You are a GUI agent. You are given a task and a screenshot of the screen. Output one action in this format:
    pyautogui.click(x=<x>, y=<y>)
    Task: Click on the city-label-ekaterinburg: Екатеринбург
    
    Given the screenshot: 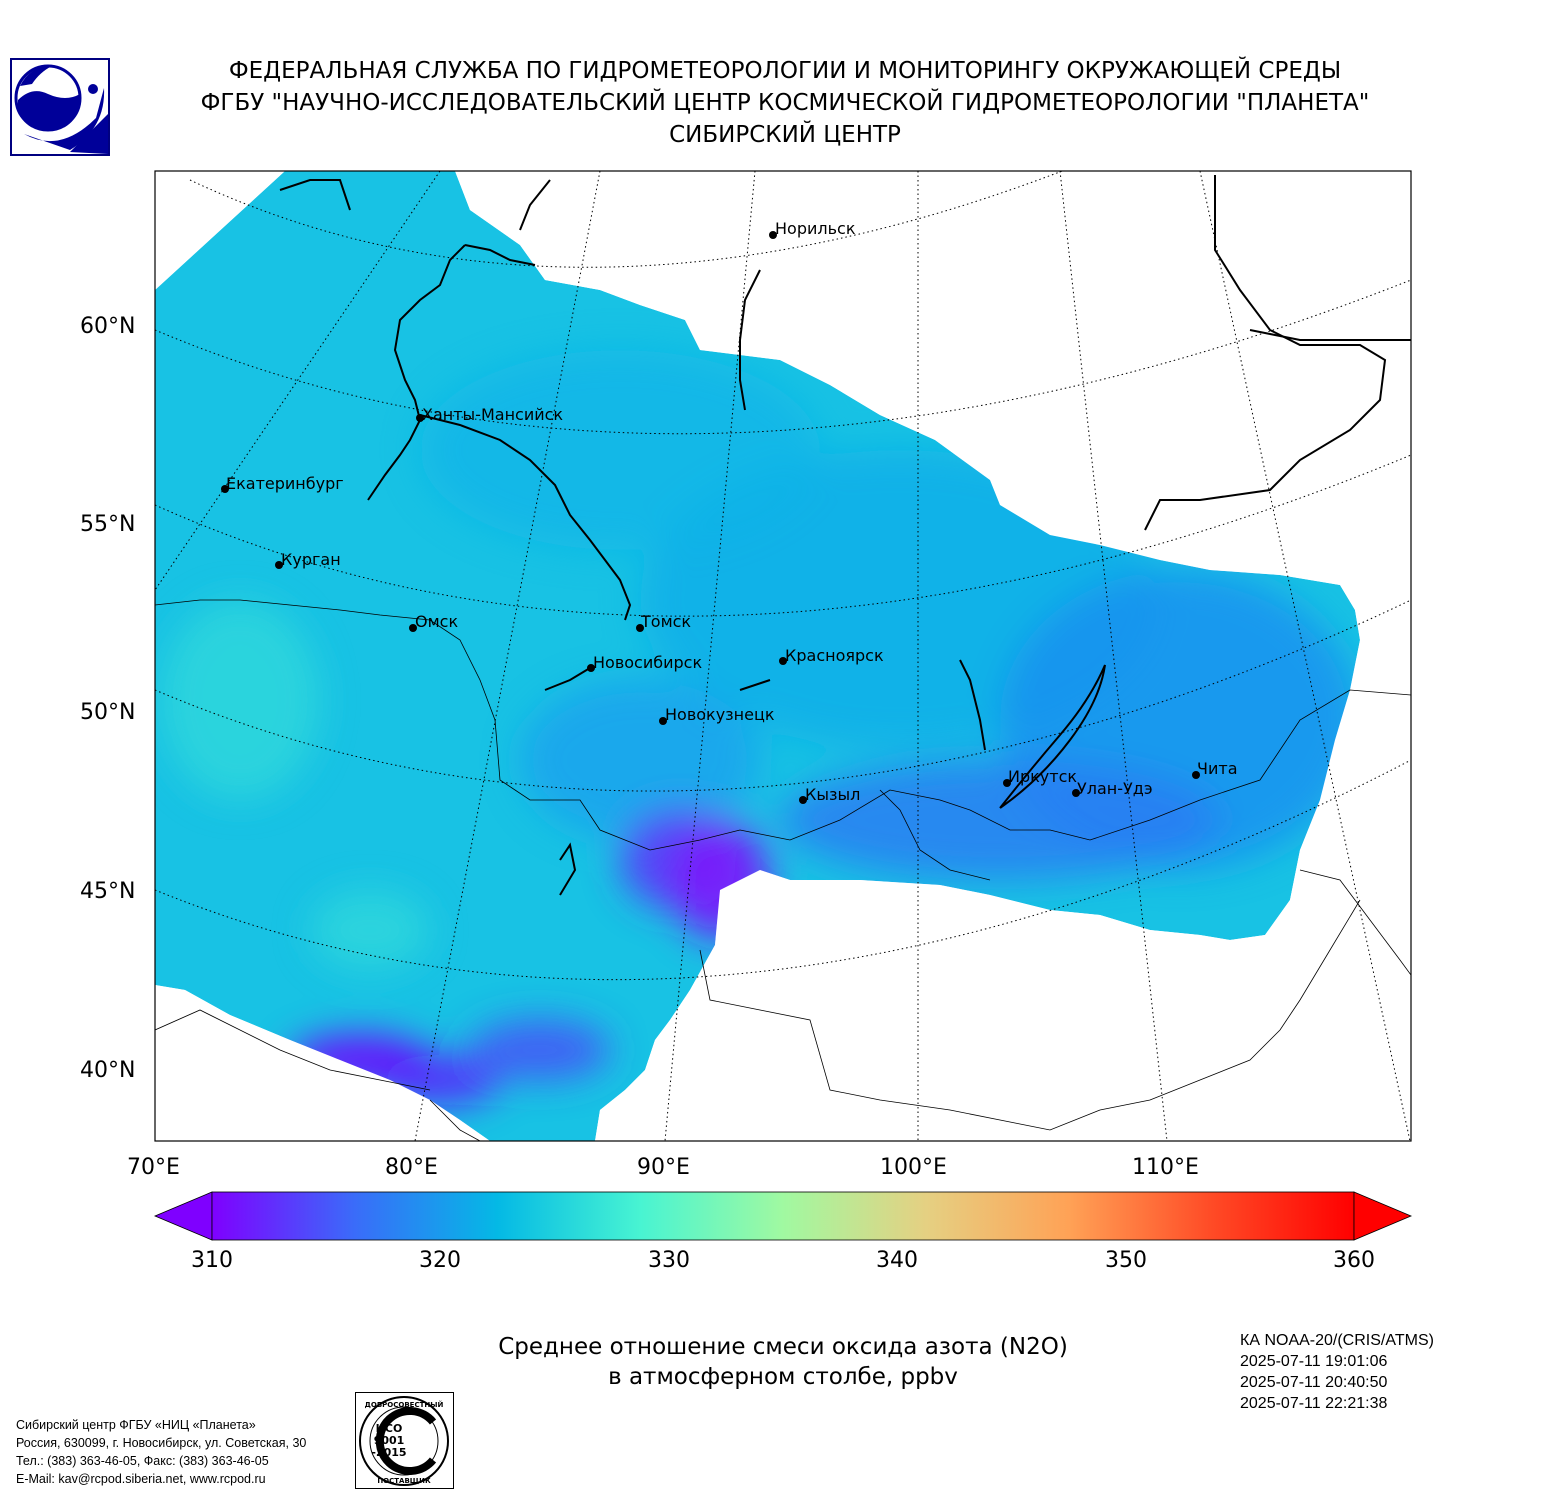 What is the action you would take?
    pyautogui.click(x=285, y=483)
    